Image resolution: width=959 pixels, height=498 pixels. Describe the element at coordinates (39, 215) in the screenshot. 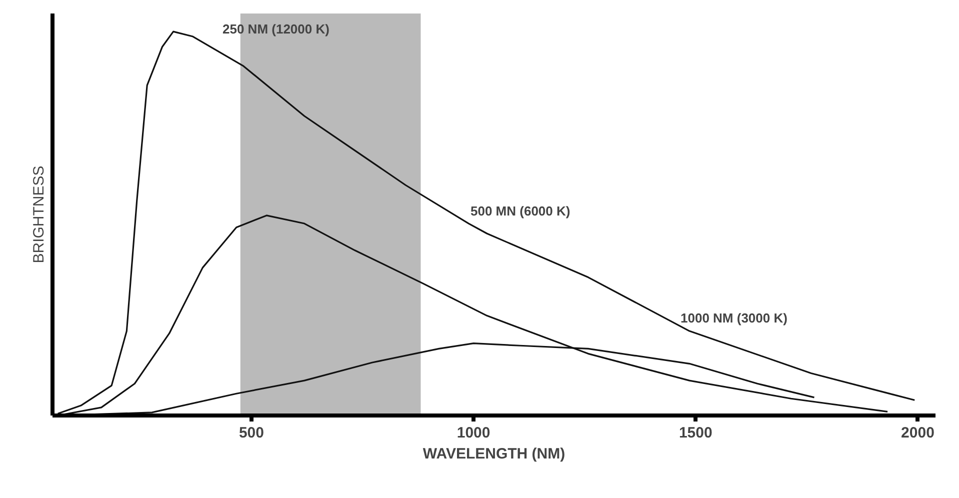

I see `y-axis-title: BRIGHTNESS` at that location.